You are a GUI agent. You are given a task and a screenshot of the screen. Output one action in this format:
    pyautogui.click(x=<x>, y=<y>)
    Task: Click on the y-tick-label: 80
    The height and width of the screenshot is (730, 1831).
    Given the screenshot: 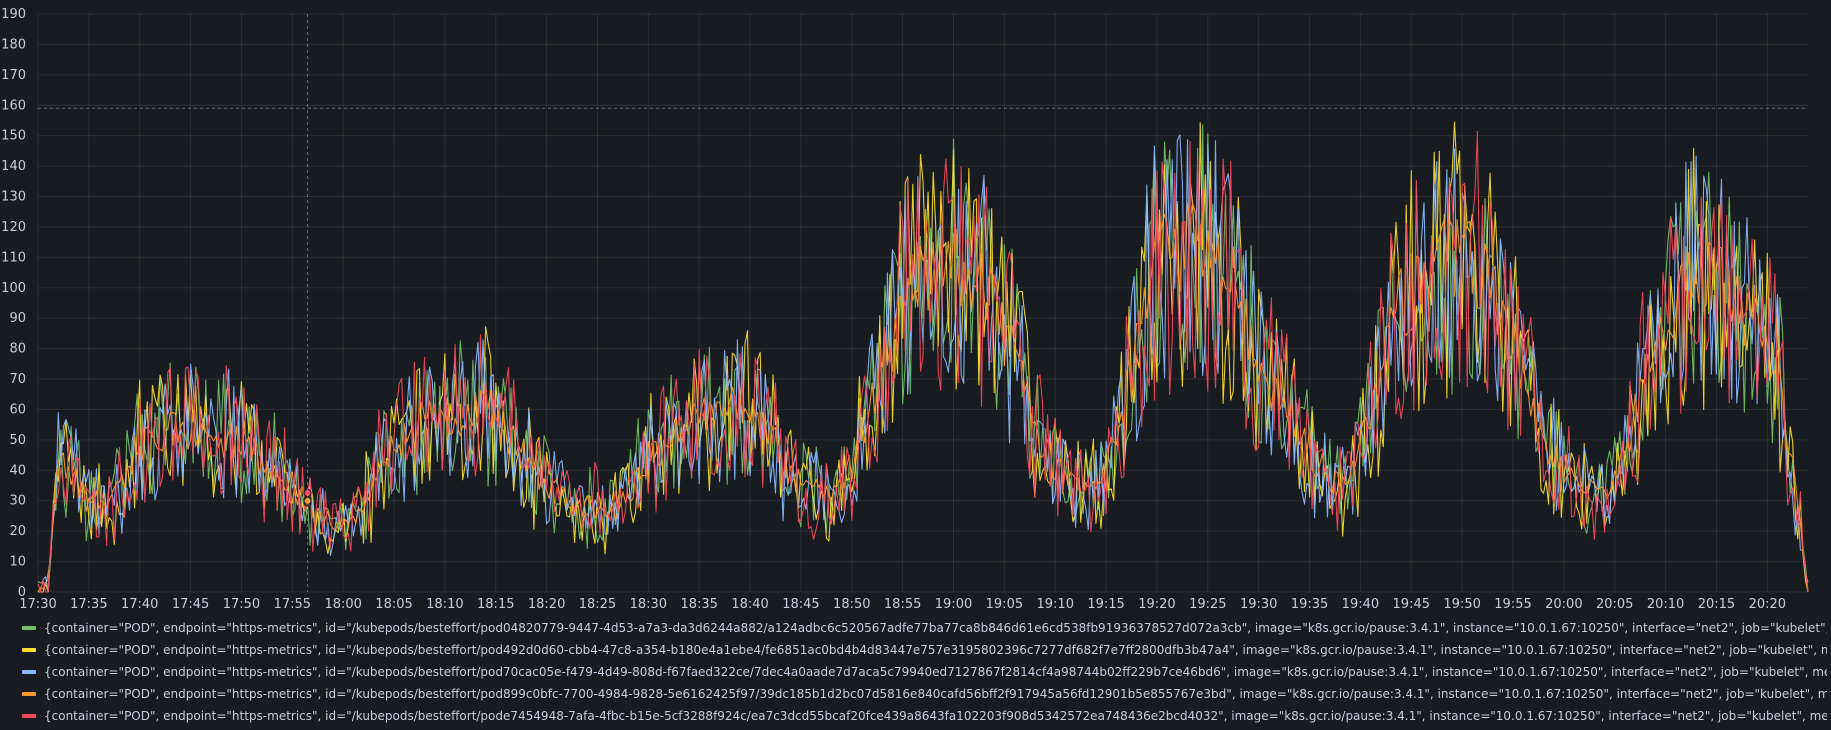 What is the action you would take?
    pyautogui.click(x=17, y=349)
    